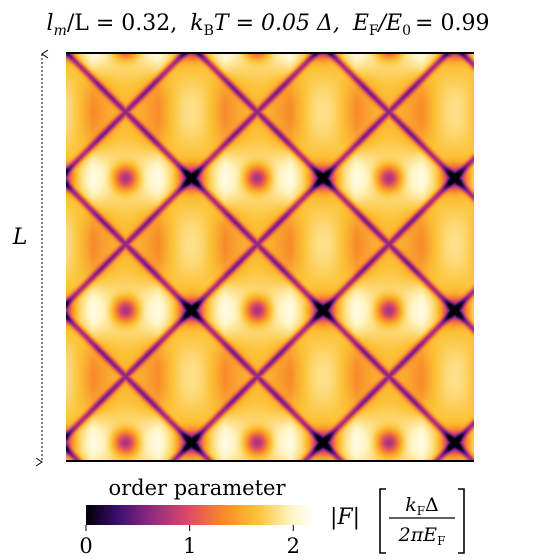 The width and height of the screenshot is (536, 560). Describe the element at coordinates (50, 23) in the screenshot. I see `title-lm-symbol: l` at that location.